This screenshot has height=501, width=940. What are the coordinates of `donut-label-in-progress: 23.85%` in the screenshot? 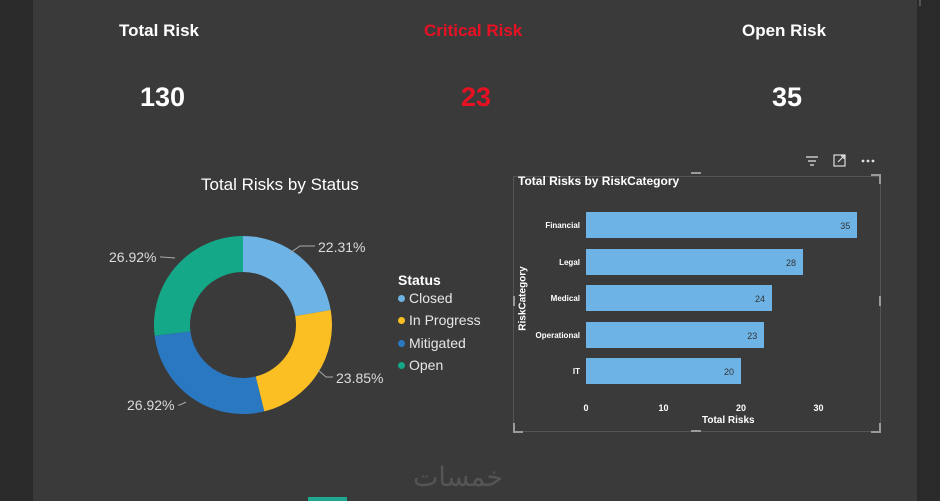 It's located at (360, 378).